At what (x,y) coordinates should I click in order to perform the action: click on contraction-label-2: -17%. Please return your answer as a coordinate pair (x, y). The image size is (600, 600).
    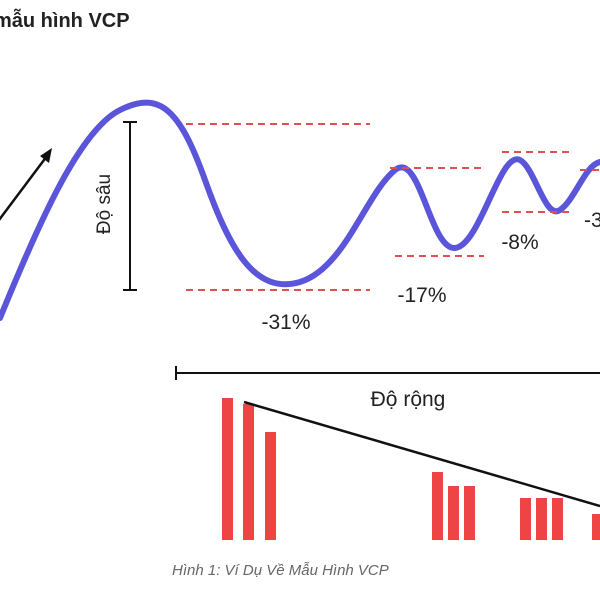
    Looking at the image, I should click on (421, 295).